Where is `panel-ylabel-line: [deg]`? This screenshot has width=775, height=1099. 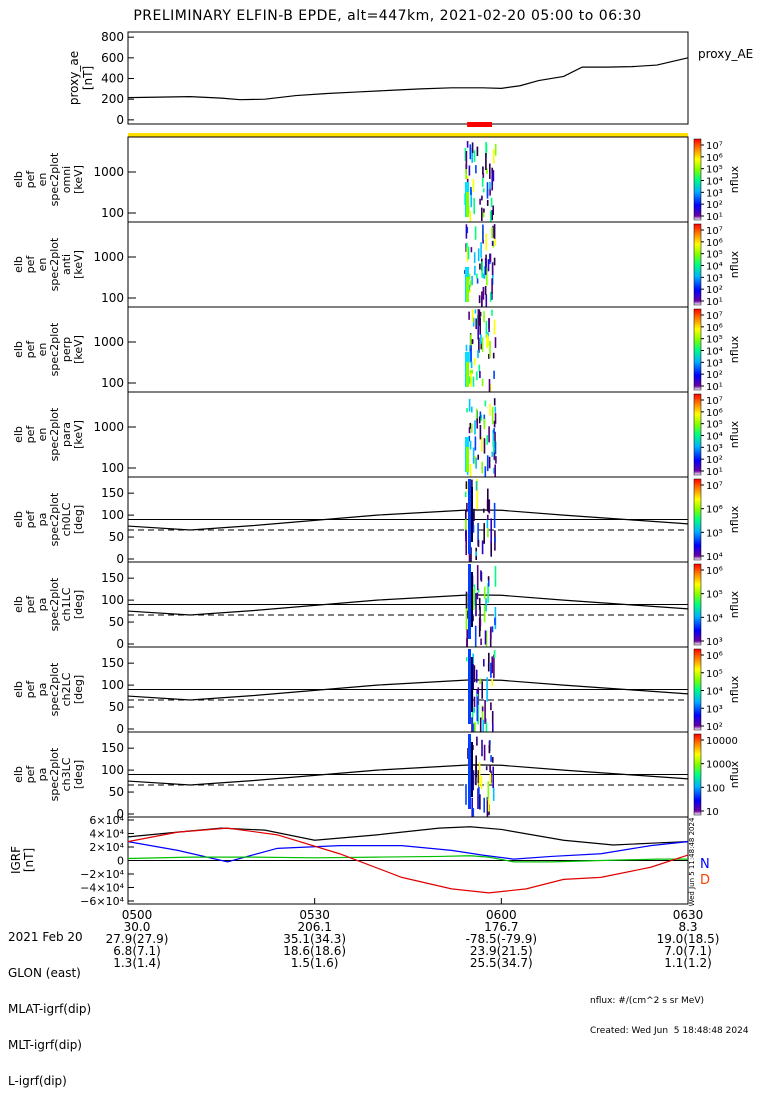
panel-ylabel-line: [deg] is located at coordinates (78, 604).